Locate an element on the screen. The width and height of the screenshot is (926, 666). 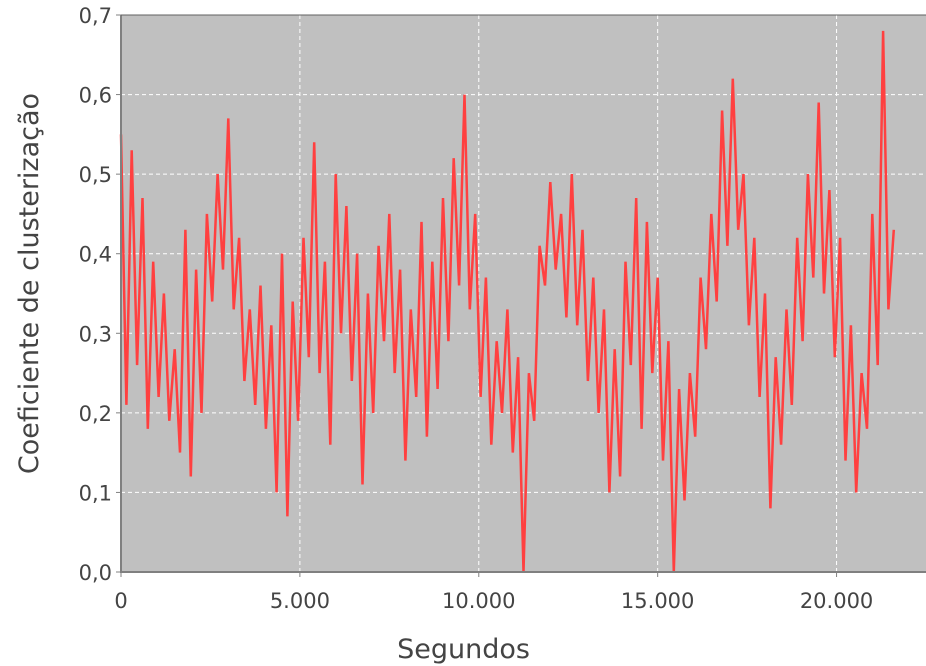
y-tick-label: 0,7 is located at coordinates (95, 16).